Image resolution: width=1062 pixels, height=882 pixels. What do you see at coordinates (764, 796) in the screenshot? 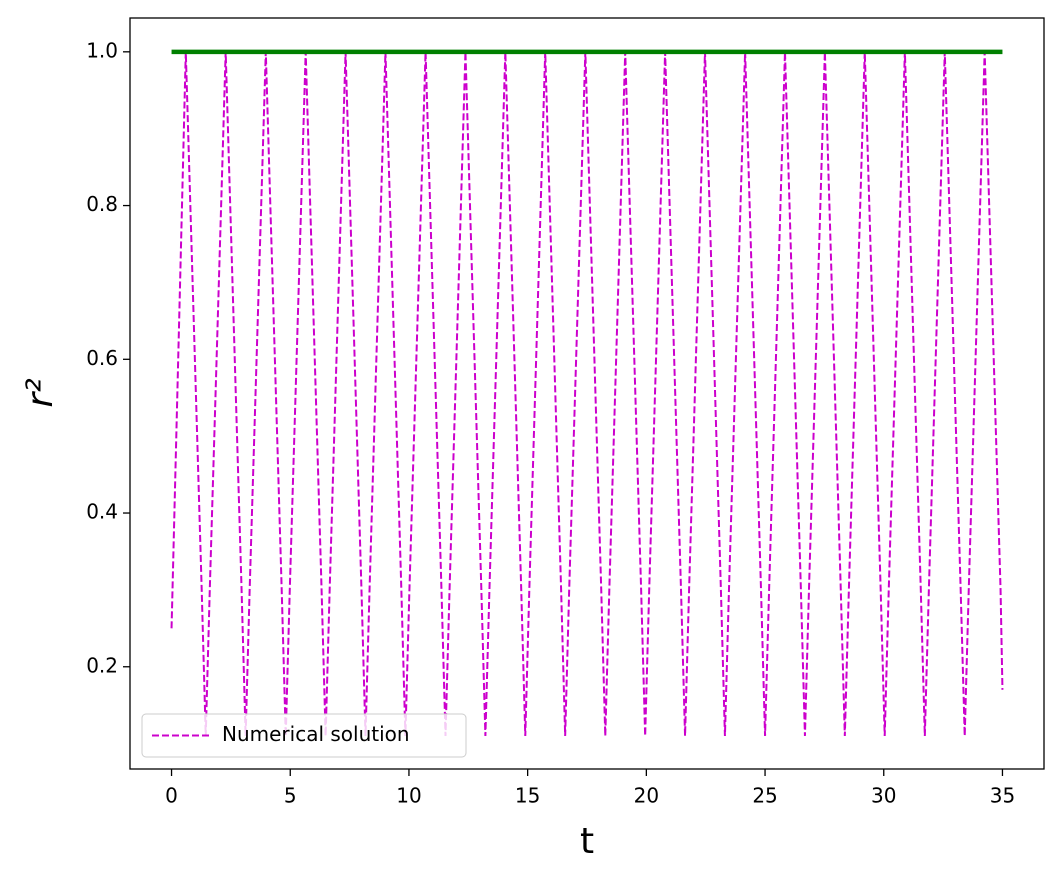
I see `x-tick-label: 25` at bounding box center [764, 796].